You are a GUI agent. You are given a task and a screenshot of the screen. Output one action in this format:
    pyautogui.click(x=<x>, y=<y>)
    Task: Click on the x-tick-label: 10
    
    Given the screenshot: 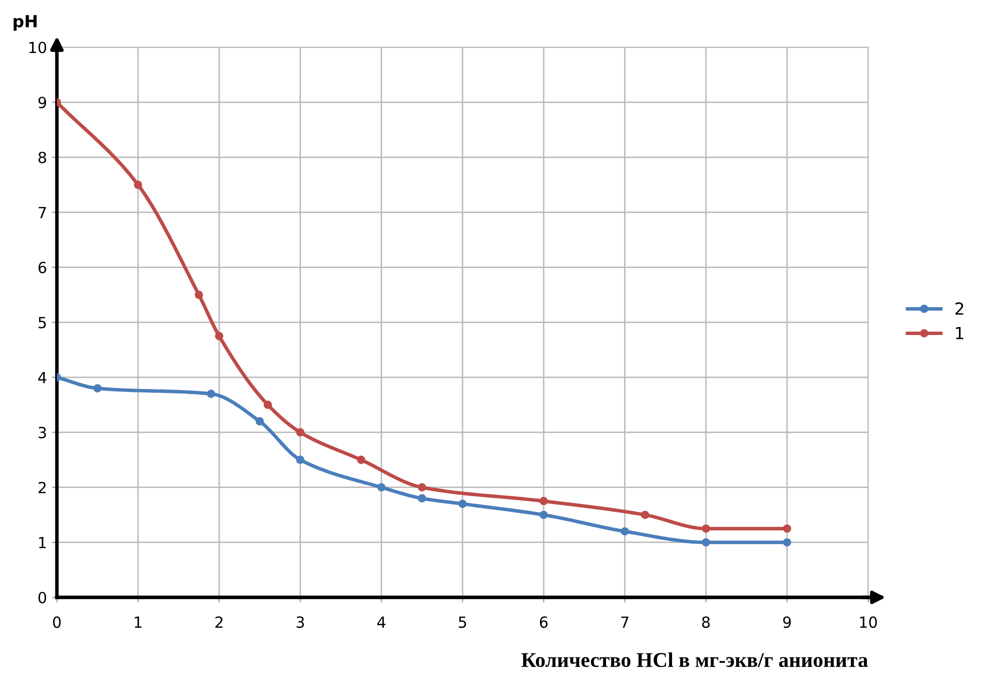 What is the action you would take?
    pyautogui.click(x=868, y=622)
    